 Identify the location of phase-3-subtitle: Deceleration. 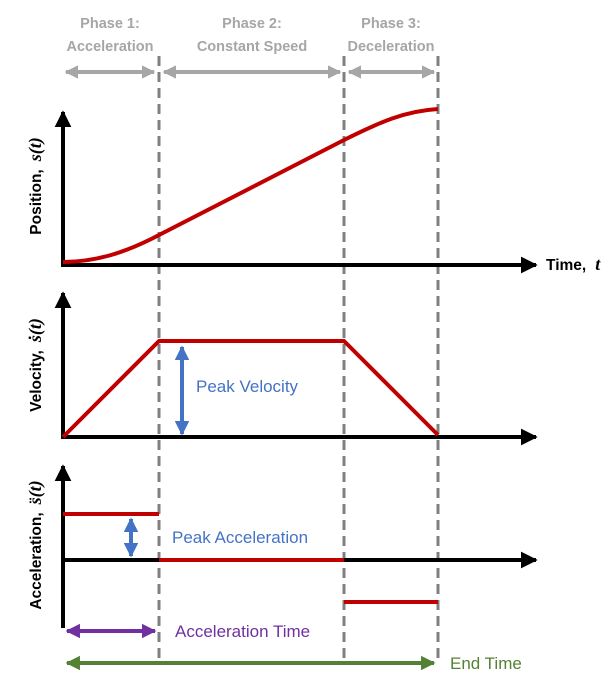
(390, 47).